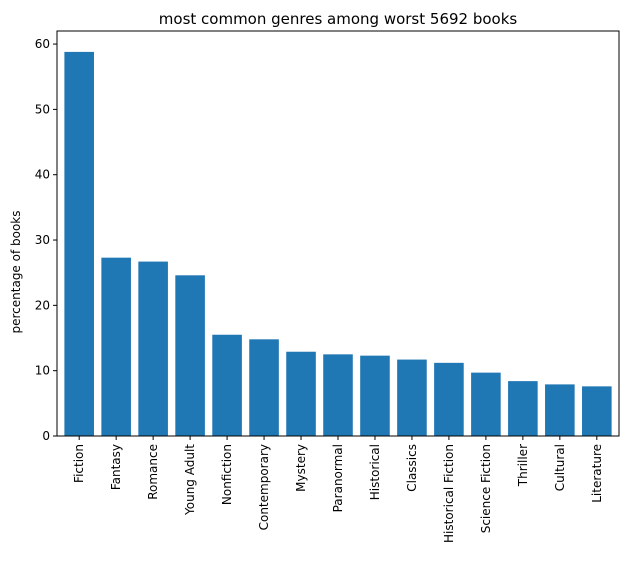 This screenshot has width=630, height=570. What do you see at coordinates (486, 404) in the screenshot?
I see `bar-science-fiction` at bounding box center [486, 404].